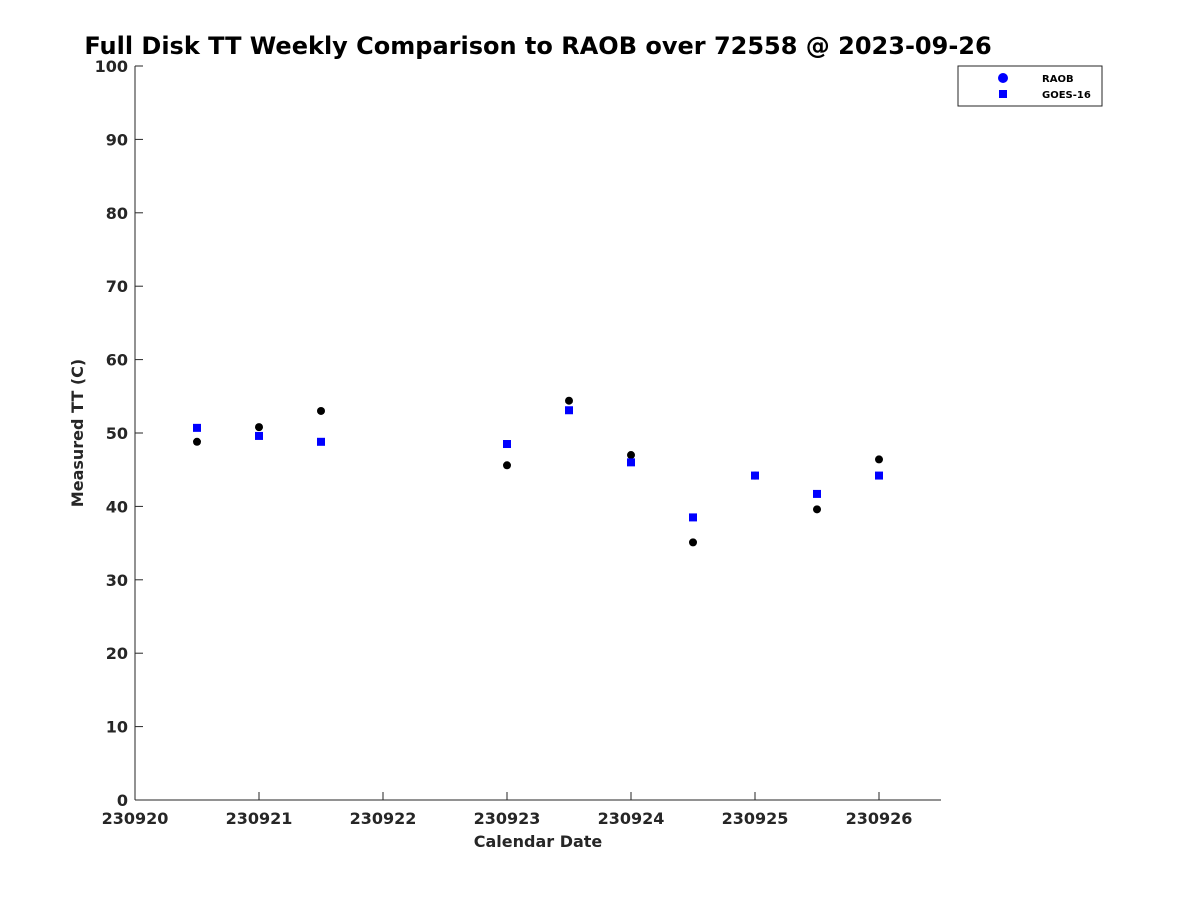  Describe the element at coordinates (117, 580) in the screenshot. I see `y-tick-label: 30` at that location.